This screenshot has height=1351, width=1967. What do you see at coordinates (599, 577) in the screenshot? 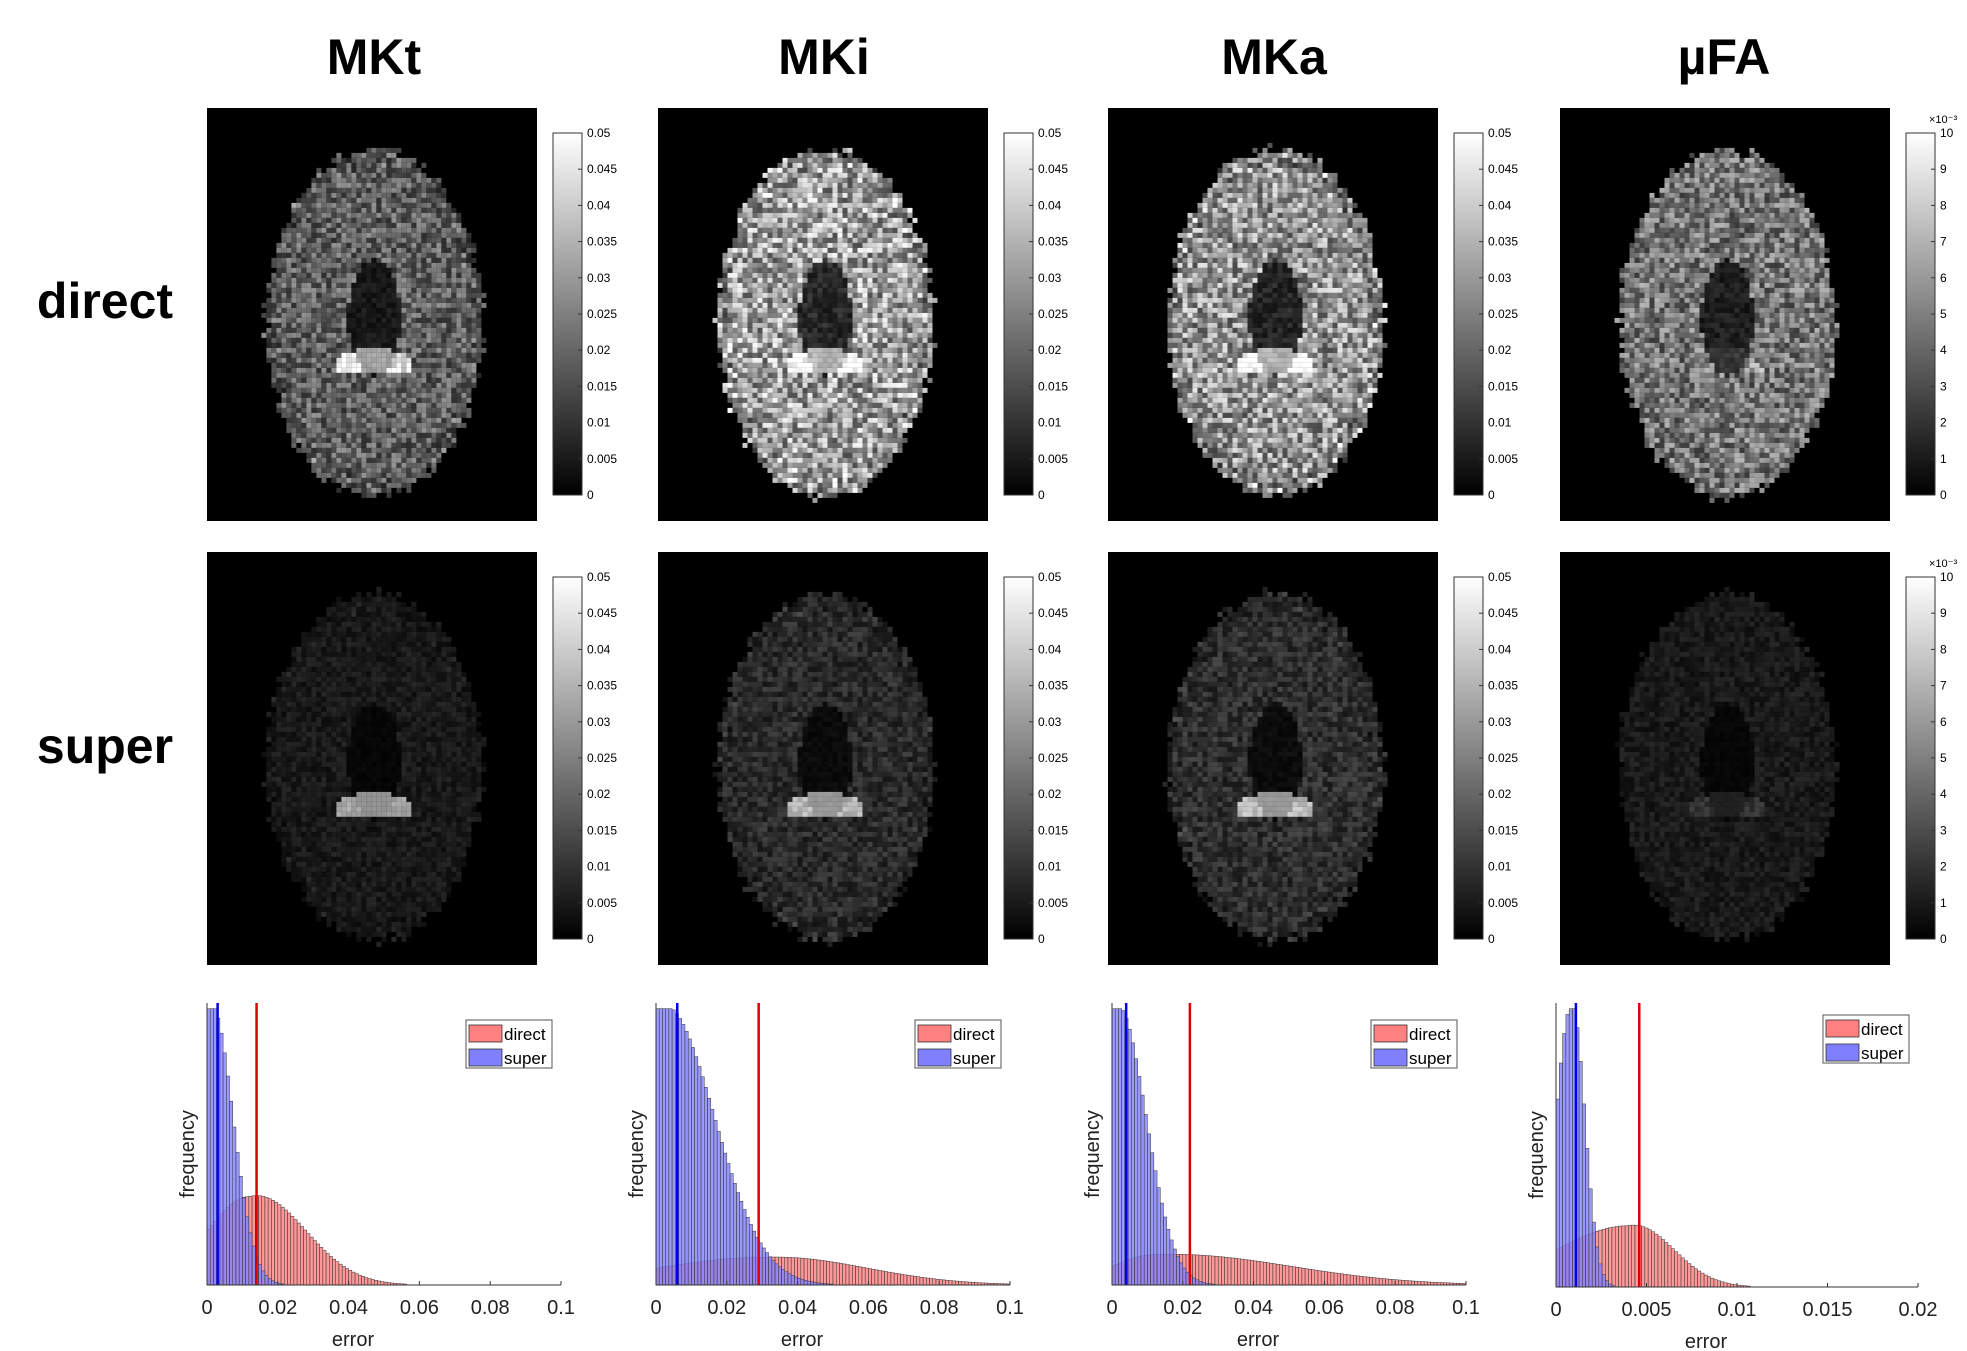
I see `colorbar-tick-label: 0.05` at bounding box center [599, 577].